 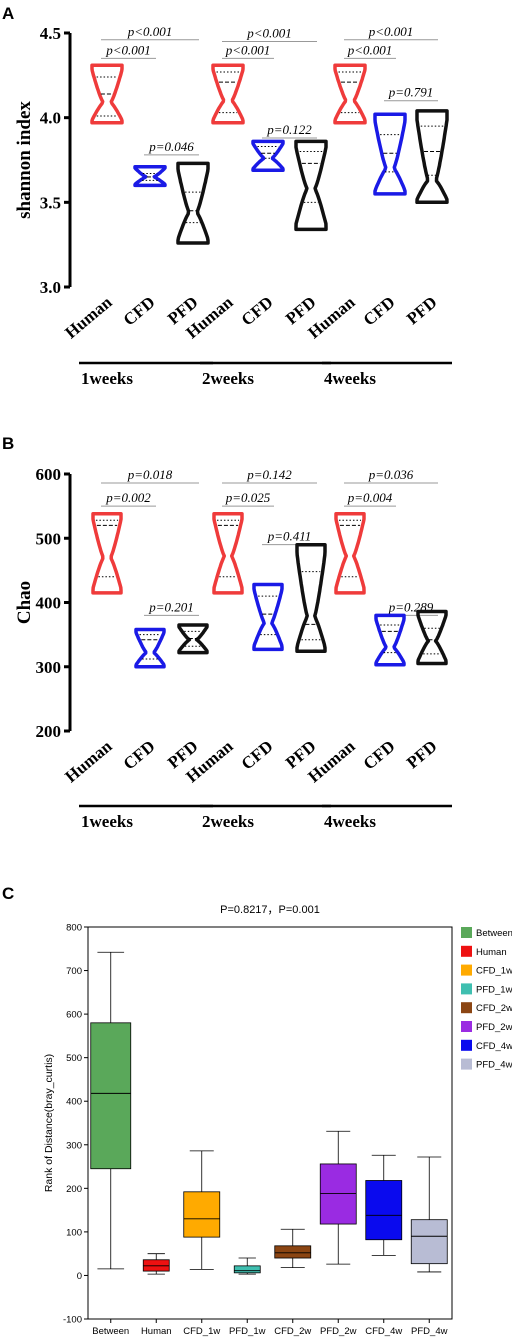 I want to click on x-tick-label: Between, so click(x=110, y=1331).